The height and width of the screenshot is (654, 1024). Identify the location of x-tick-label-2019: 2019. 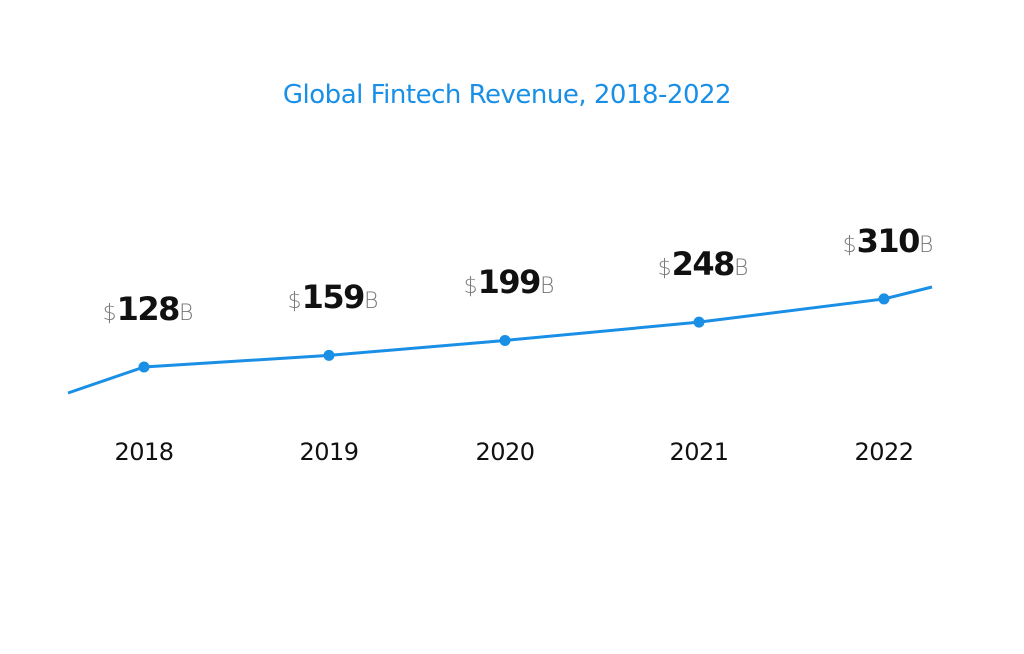
(329, 452).